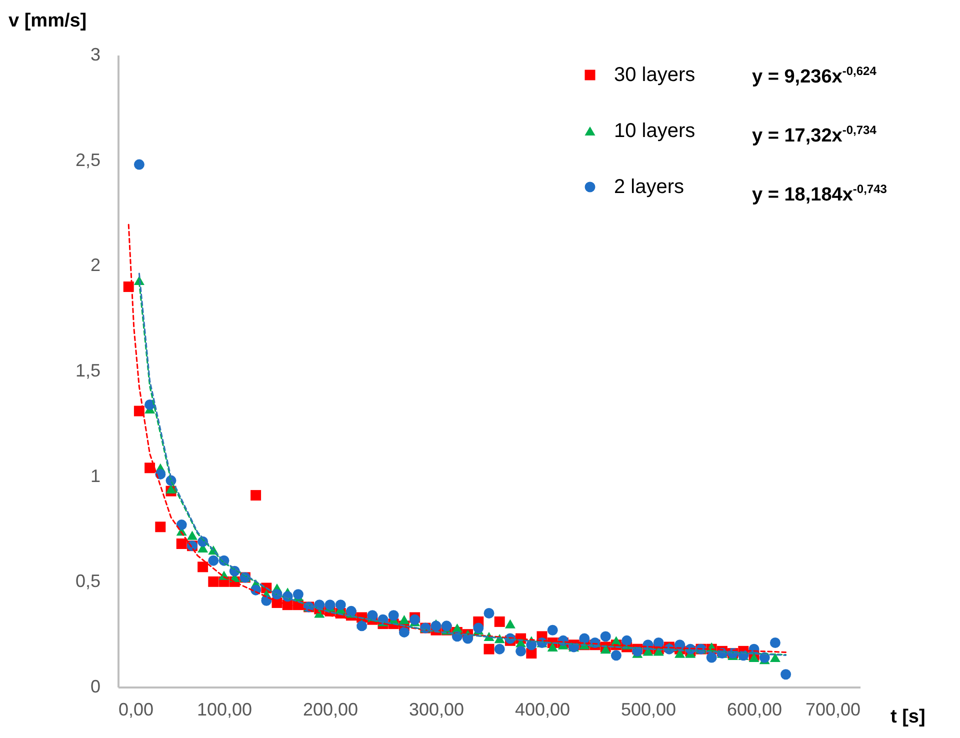 The image size is (960, 738). What do you see at coordinates (542, 710) in the screenshot?
I see `x-tick-label: 400,00` at bounding box center [542, 710].